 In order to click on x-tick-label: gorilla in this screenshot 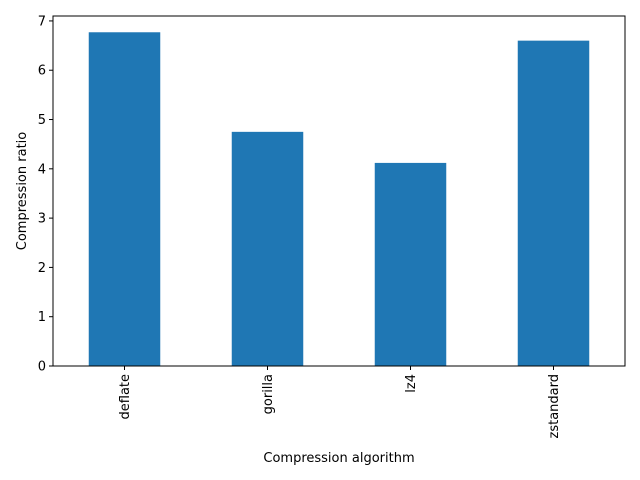, I will do `click(268, 394)`.